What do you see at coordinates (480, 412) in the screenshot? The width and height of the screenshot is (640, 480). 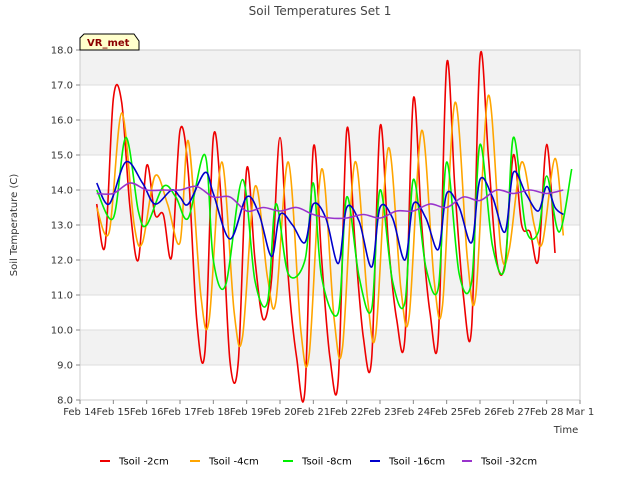 I see `x-tick-label: Feb 26` at bounding box center [480, 412].